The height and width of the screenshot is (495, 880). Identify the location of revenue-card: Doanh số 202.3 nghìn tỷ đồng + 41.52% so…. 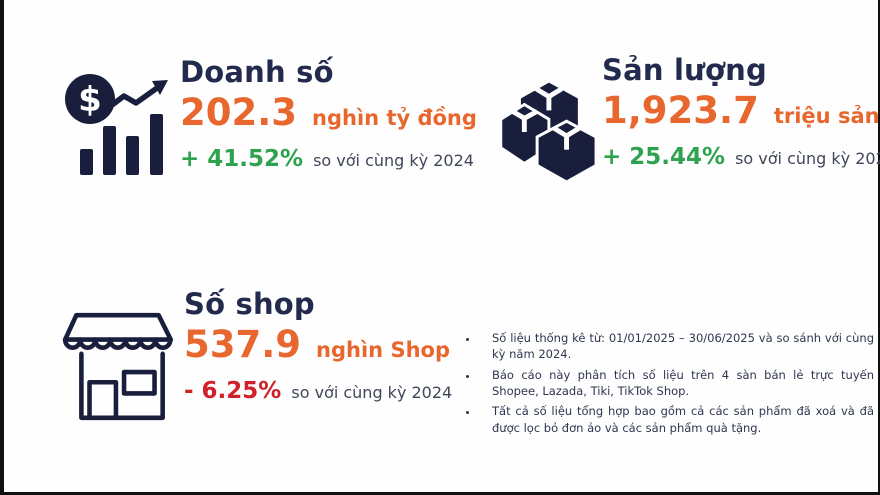
(328, 113).